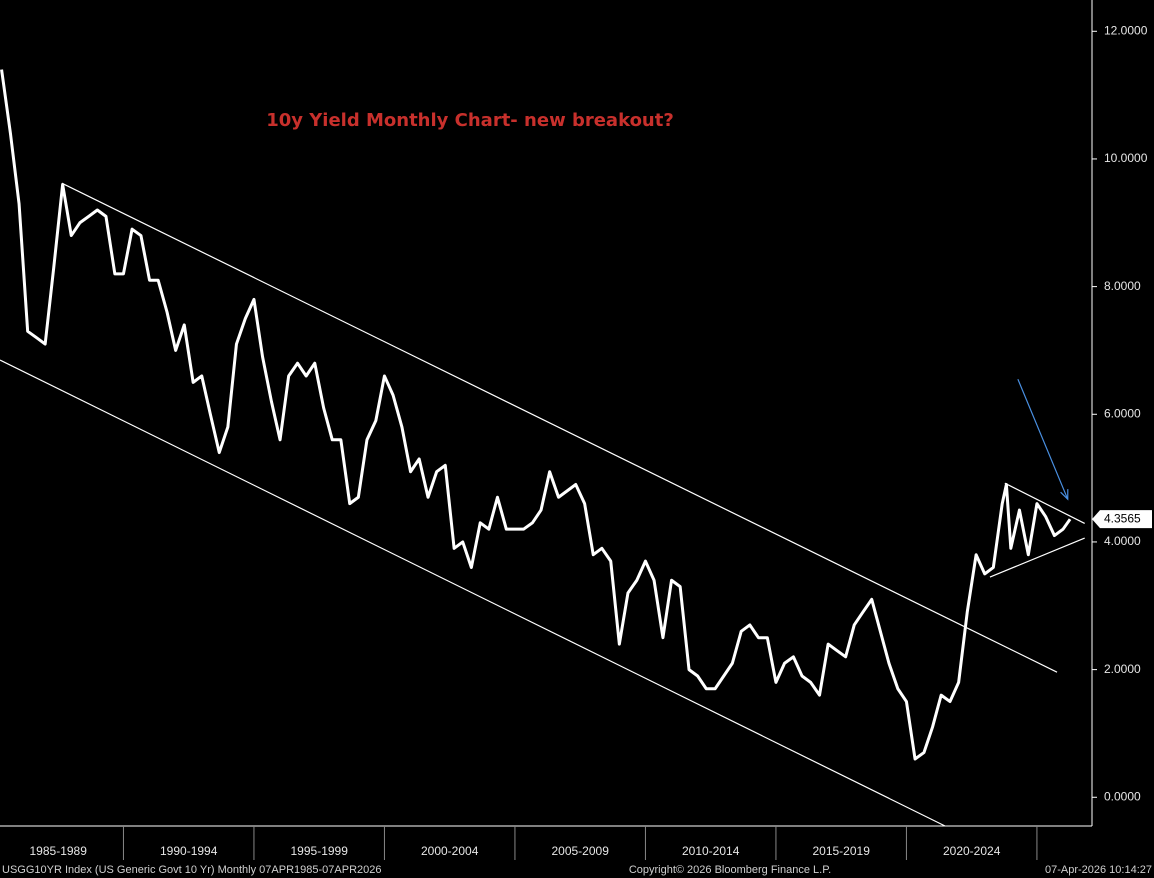 Image resolution: width=1154 pixels, height=878 pixels. What do you see at coordinates (1122, 669) in the screenshot?
I see `y-tick-label: 2.0000` at bounding box center [1122, 669].